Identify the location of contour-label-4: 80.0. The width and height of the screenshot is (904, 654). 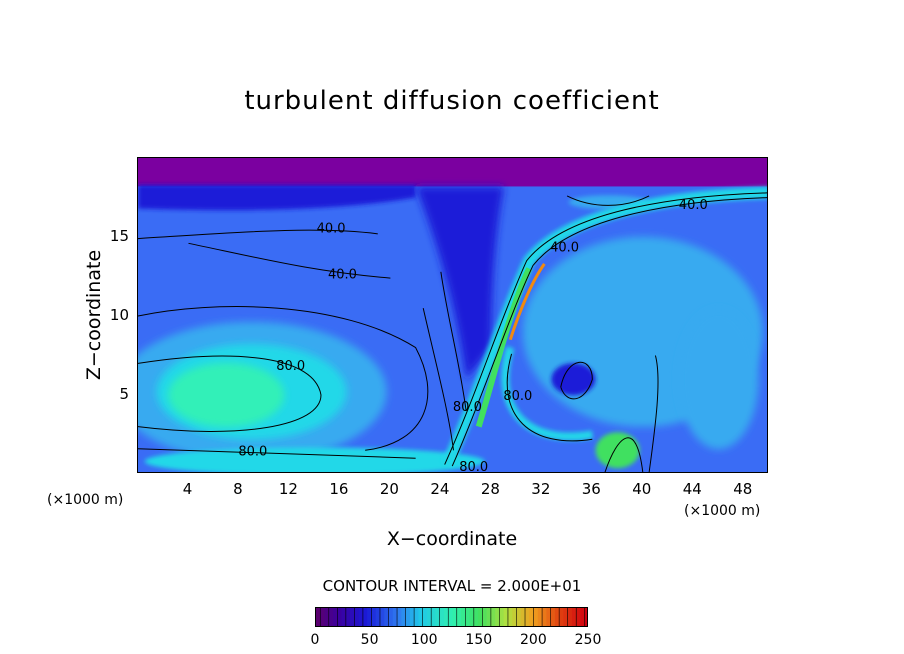
(252, 451).